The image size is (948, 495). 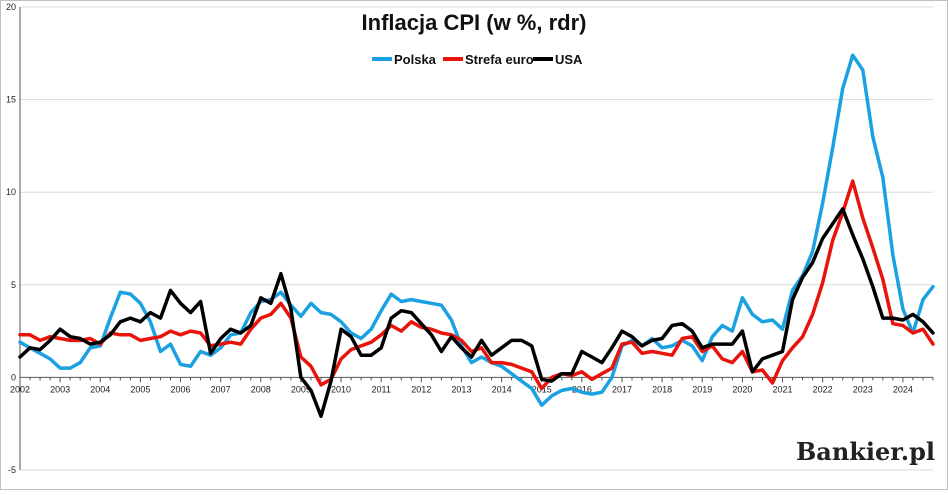 What do you see at coordinates (582, 389) in the screenshot?
I see `x-tick-label: 2016` at bounding box center [582, 389].